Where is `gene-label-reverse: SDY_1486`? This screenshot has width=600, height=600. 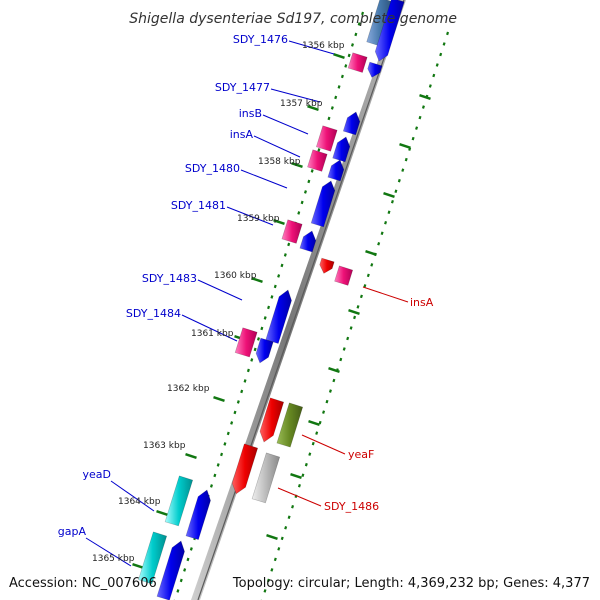
gene-label-reverse: SDY_1486 is located at coordinates (351, 506).